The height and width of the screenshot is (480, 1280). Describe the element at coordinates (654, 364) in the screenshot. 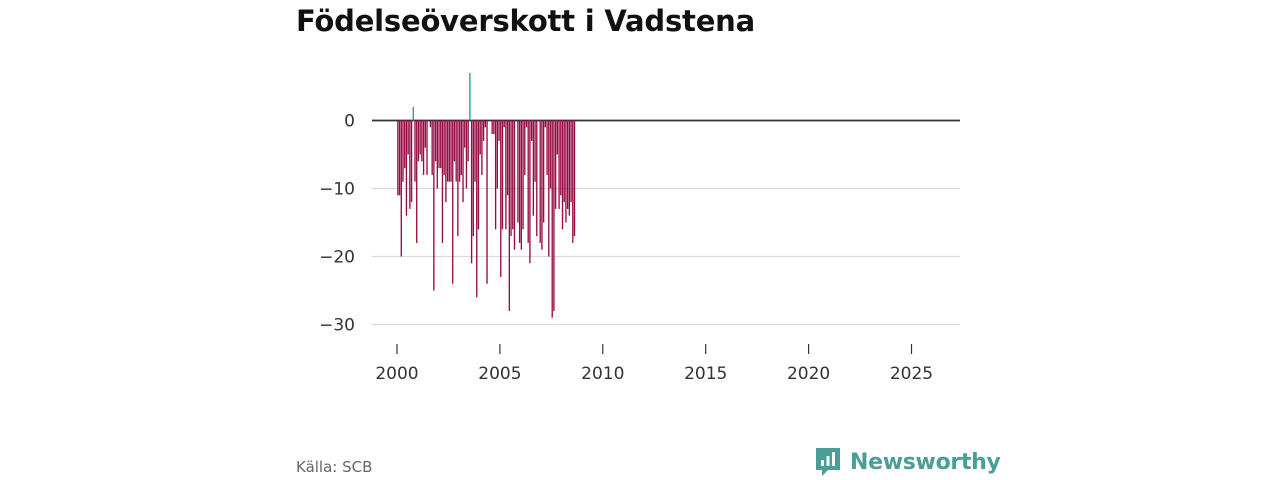

I see `x-axis-ticks: 2000 2005 2010 2015 2020 2025` at that location.